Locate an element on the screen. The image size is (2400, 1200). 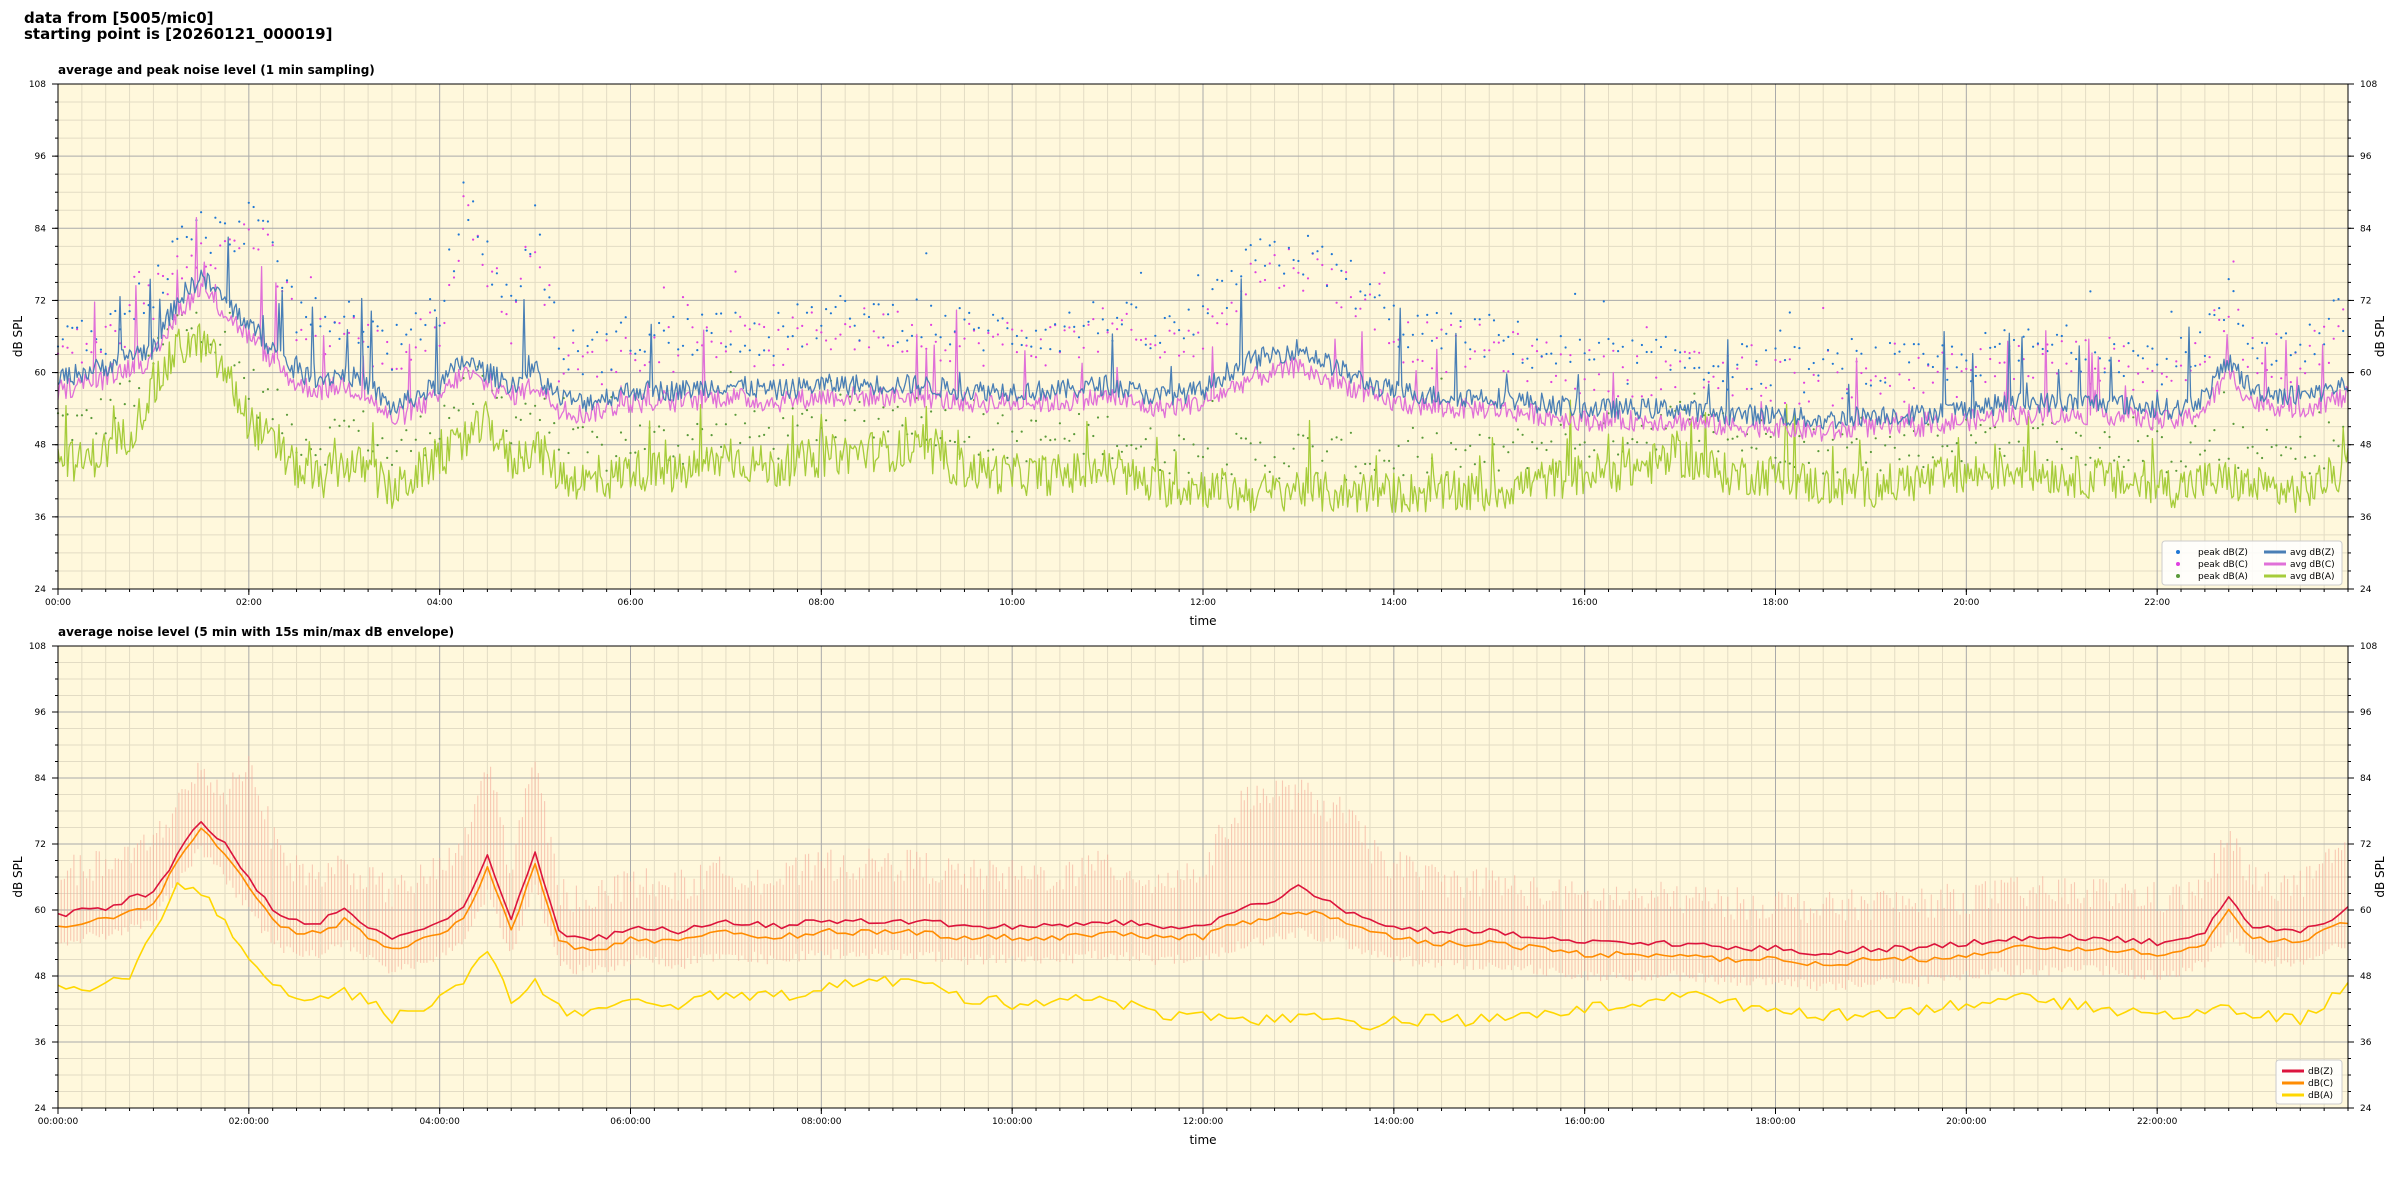
chart1-y-tick-label: 108 is located at coordinates (37, 85).